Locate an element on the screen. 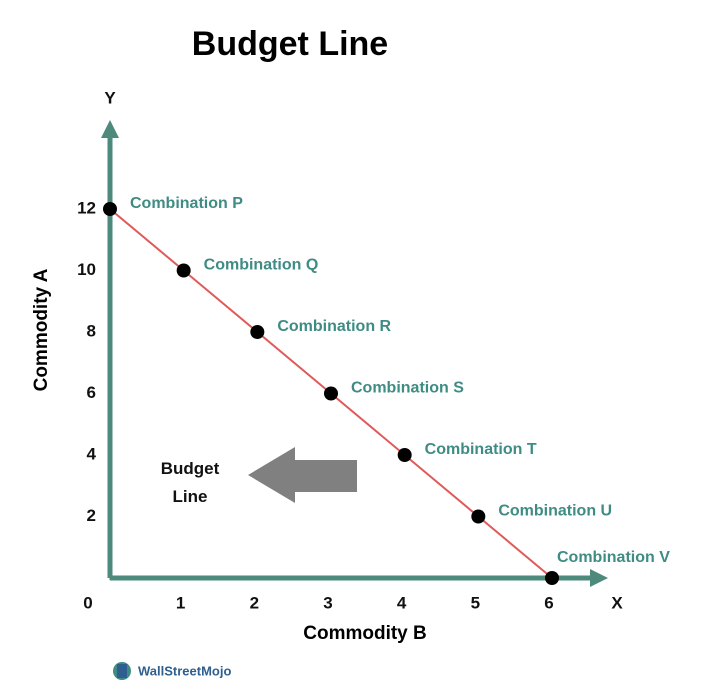 This screenshot has height=696, width=720. point-label: Combination U is located at coordinates (555, 511).